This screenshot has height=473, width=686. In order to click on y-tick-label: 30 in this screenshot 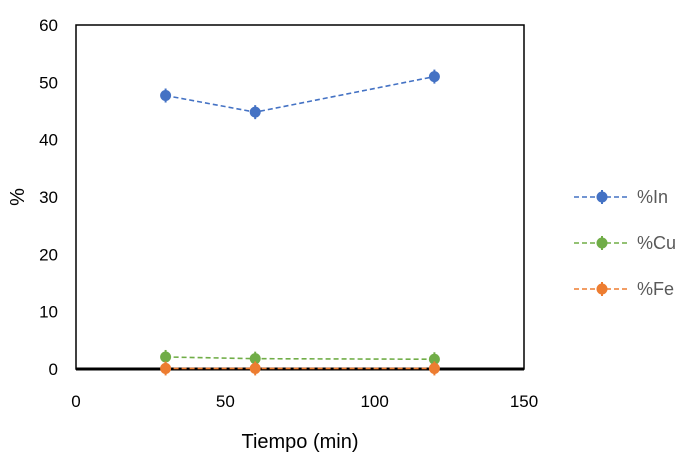, I will do `click(48, 197)`.